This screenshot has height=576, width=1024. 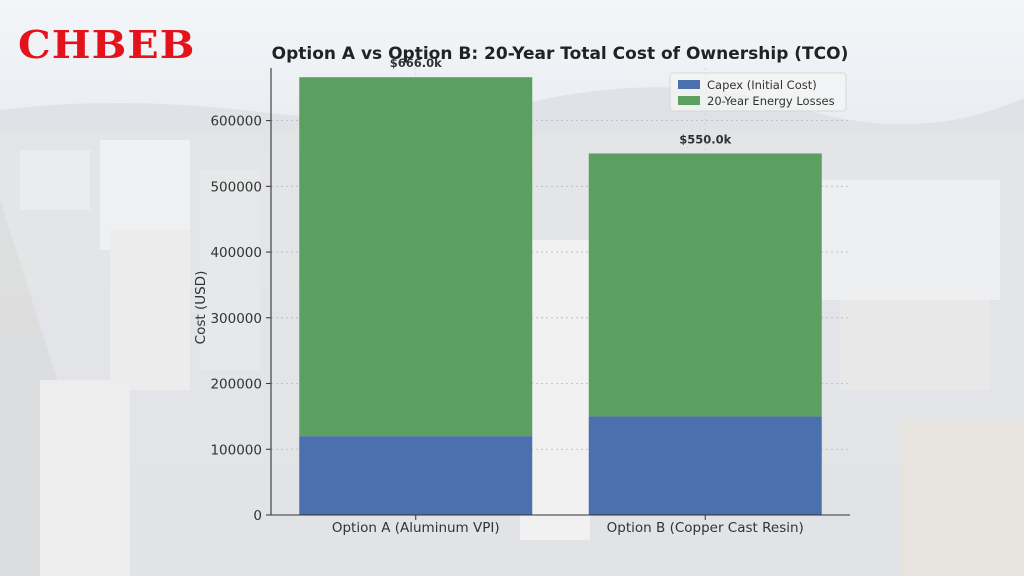 I want to click on y-ticks: 0 100000 200000 300000 400000 500000 600000, so click(x=240, y=319).